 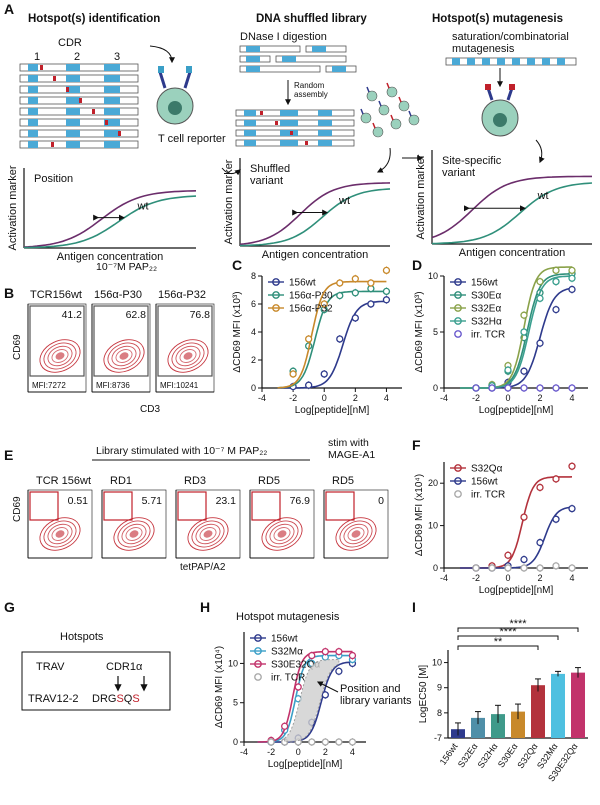 I want to click on schematic-wt-curve, so click(x=512, y=213).